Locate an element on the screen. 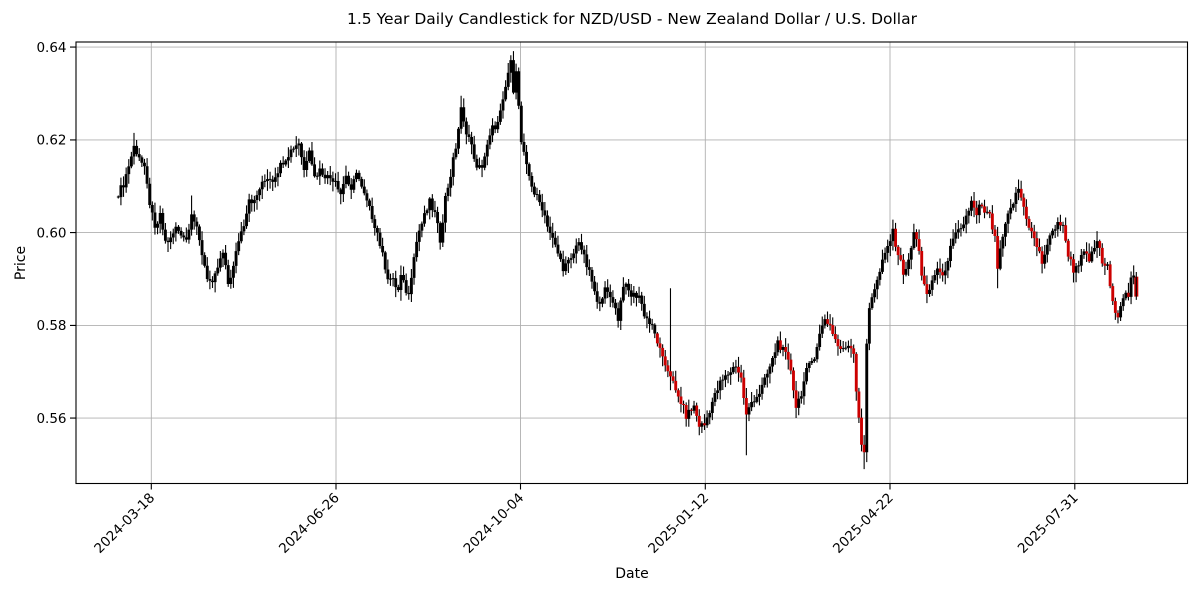 The height and width of the screenshot is (600, 1200). x-tick-label: 2024-10-04 is located at coordinates (494, 523).